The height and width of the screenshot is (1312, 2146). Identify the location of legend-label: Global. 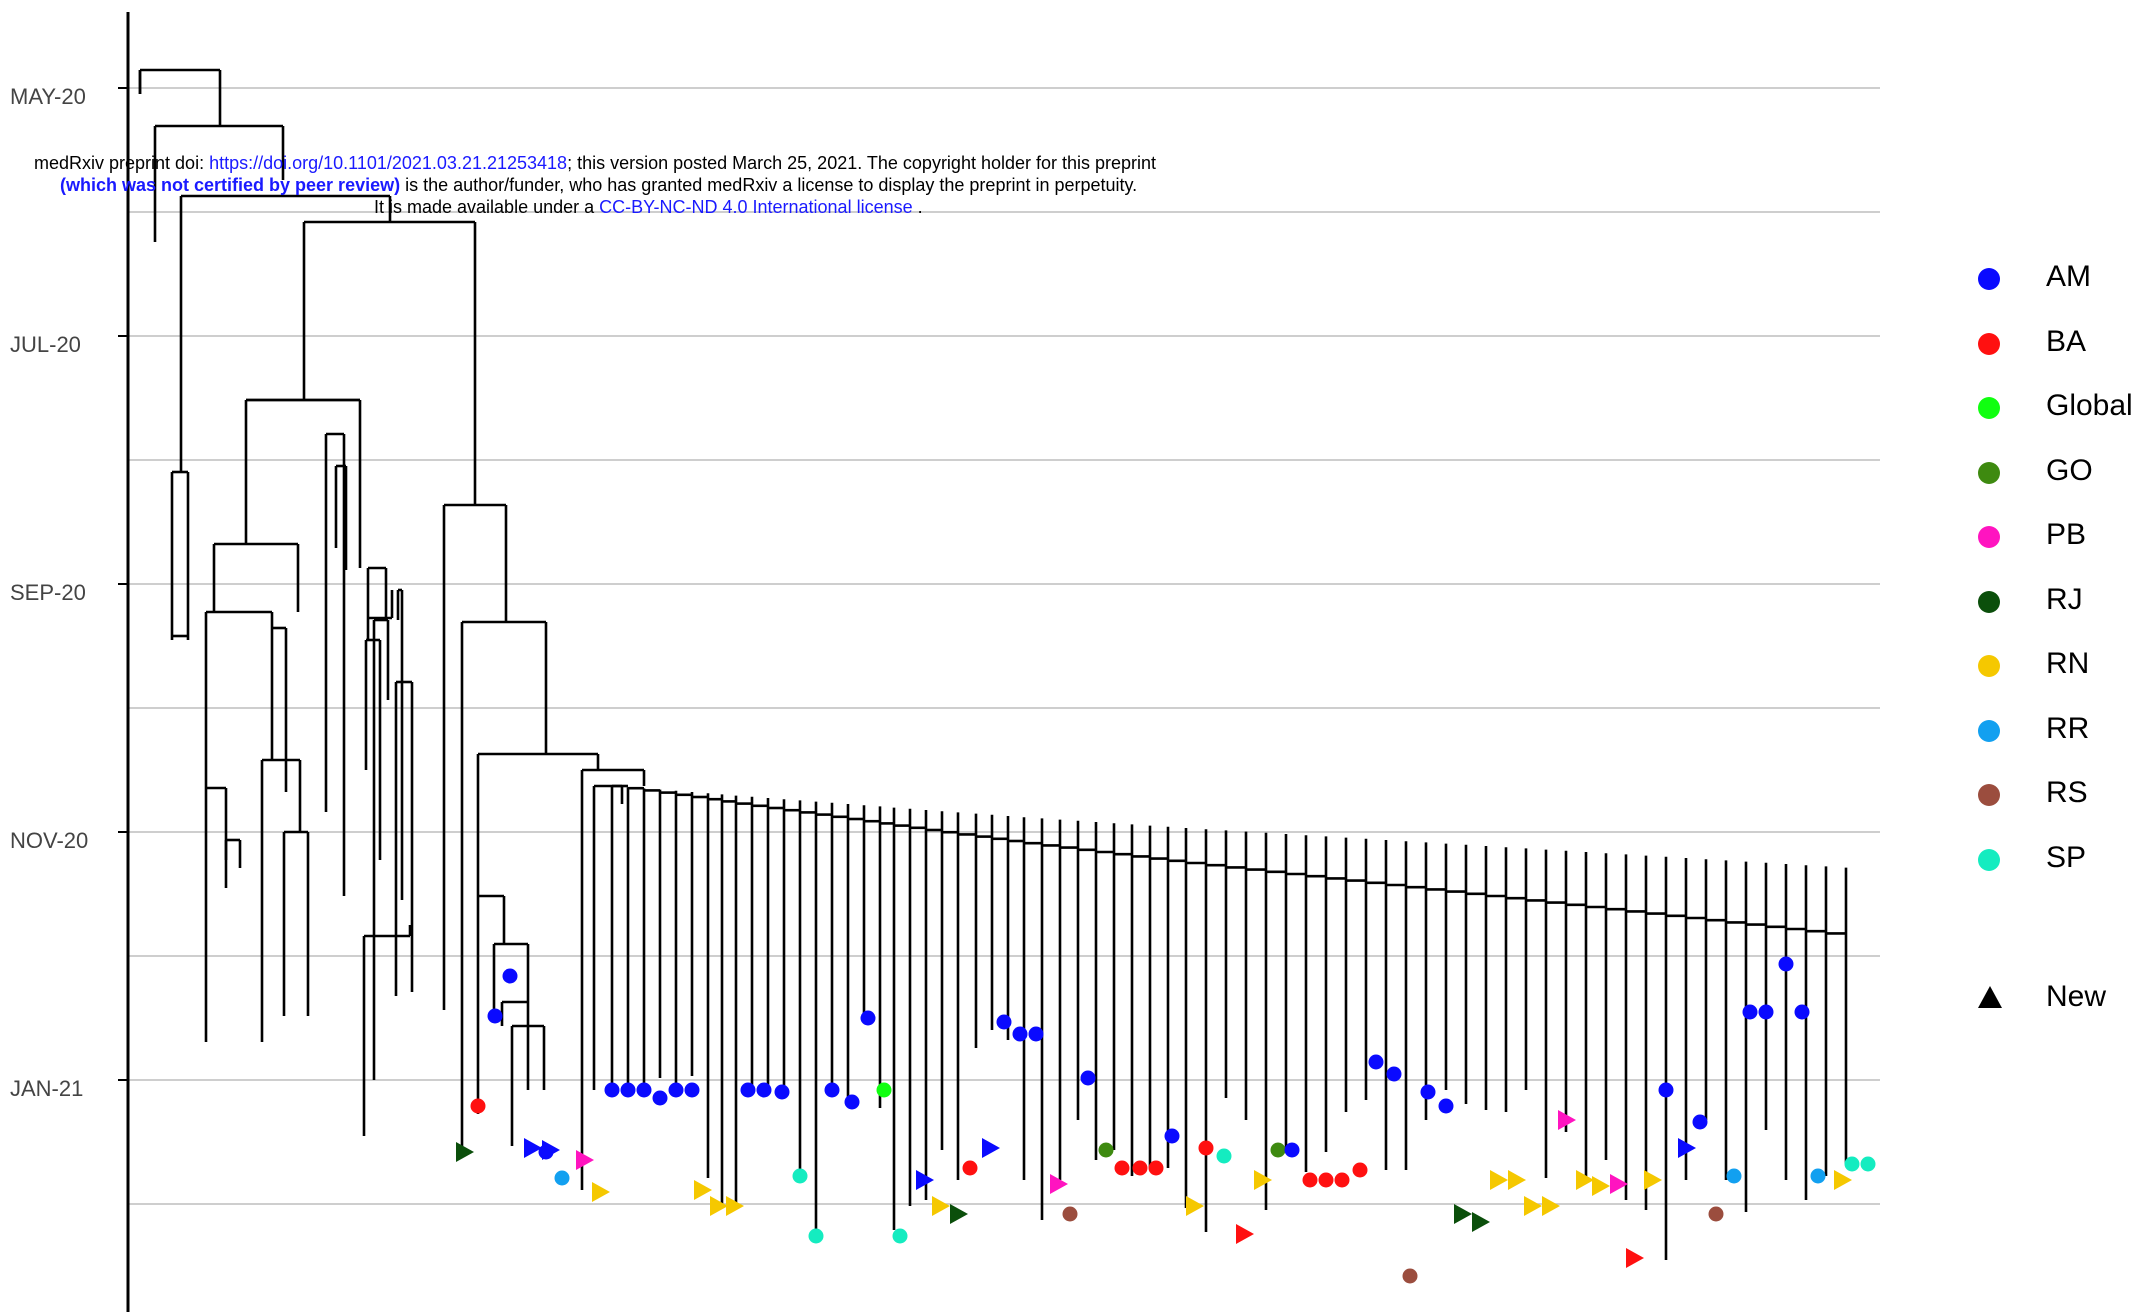
(2089, 405).